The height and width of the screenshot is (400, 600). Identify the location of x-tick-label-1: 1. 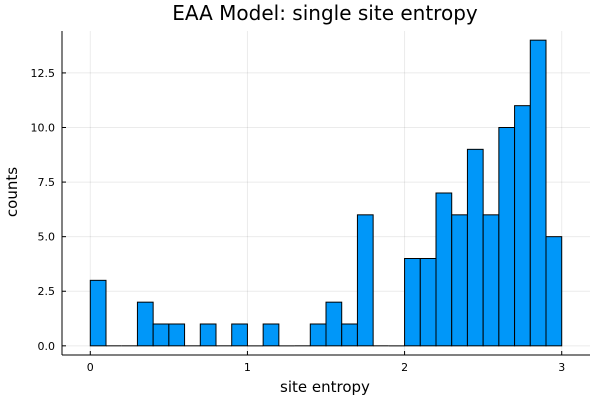
(247, 367).